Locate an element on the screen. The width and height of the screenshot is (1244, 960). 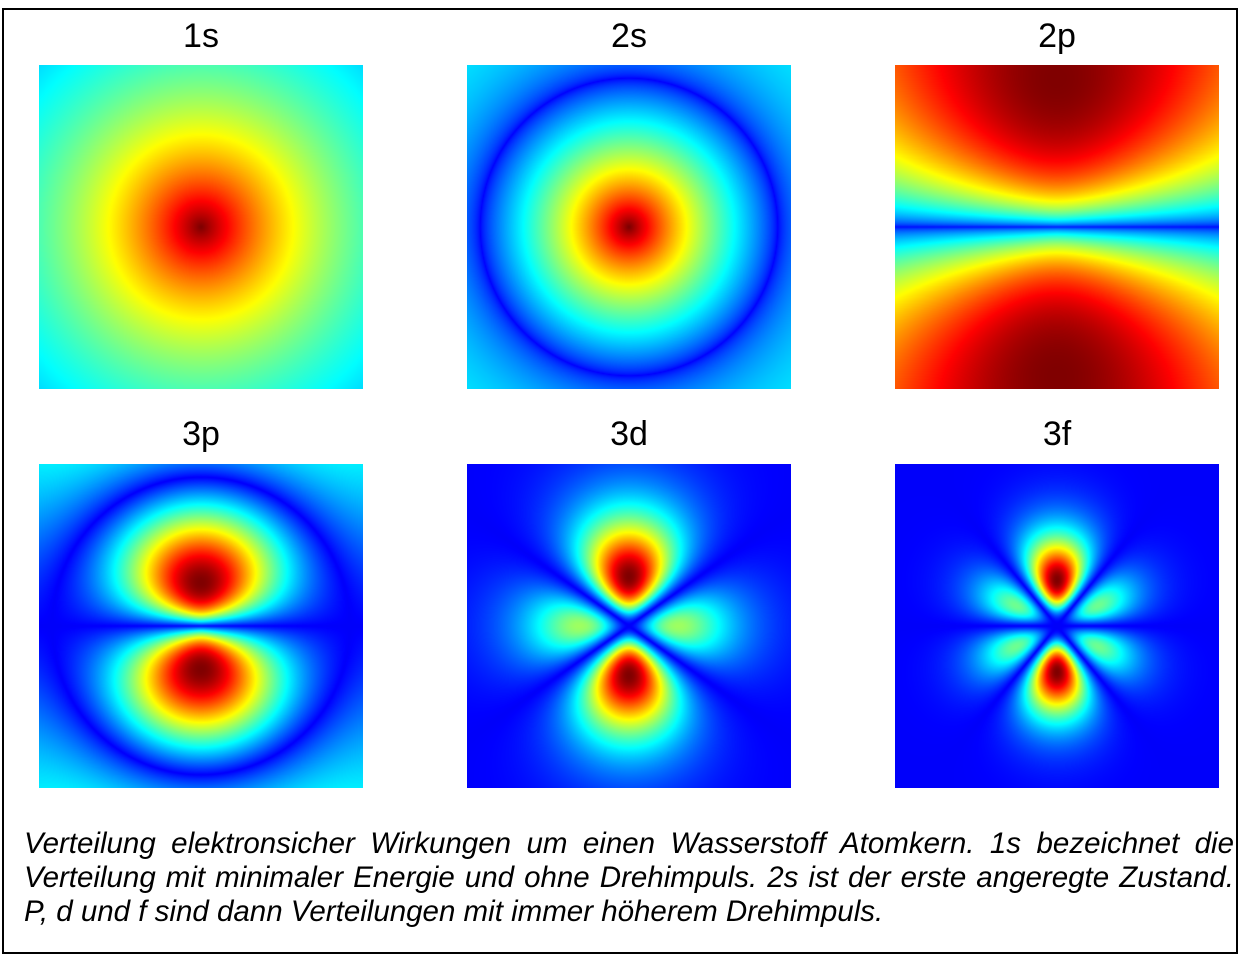
orbital-plot-2p is located at coordinates (1057, 227).